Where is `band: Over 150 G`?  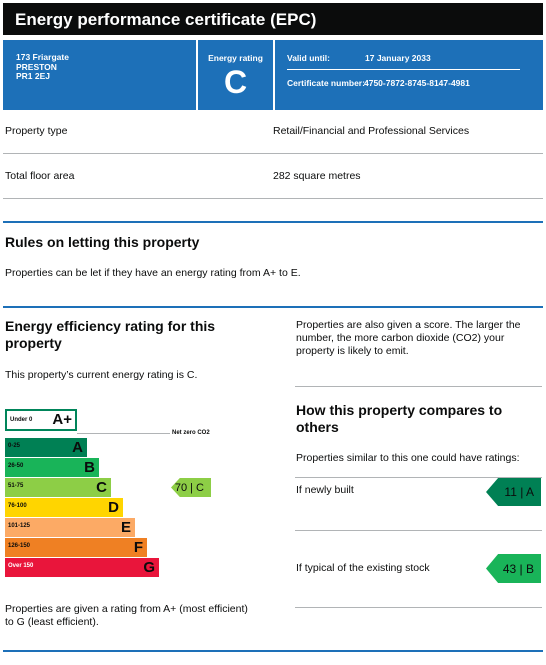 band: Over 150 G is located at coordinates (82, 567).